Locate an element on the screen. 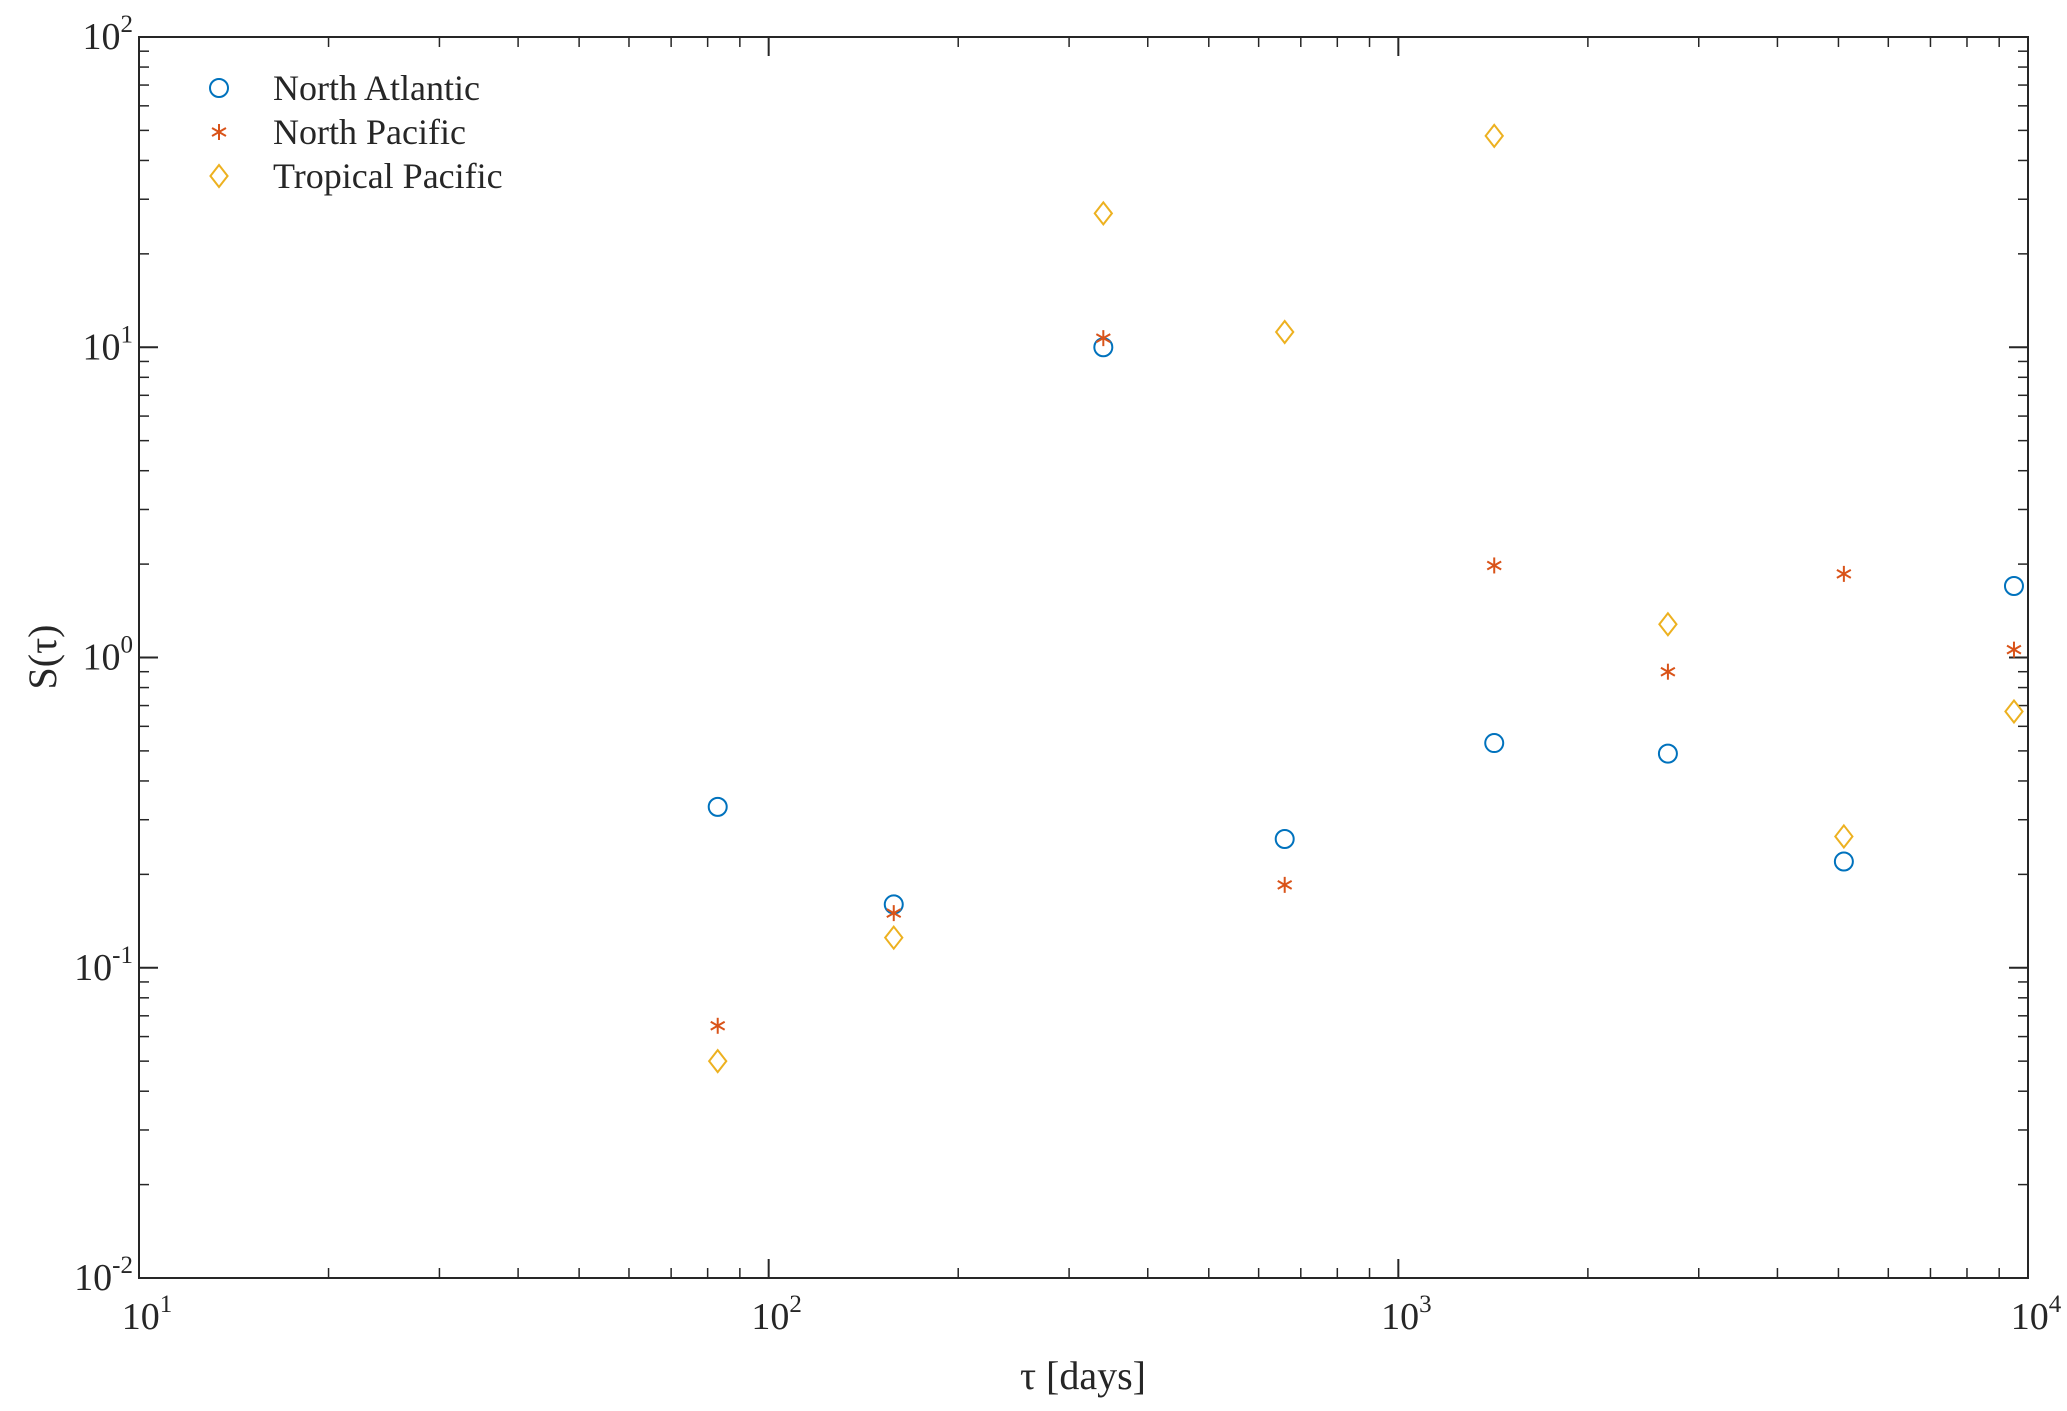  y-tick-label: 10⁰ is located at coordinates (108, 655).